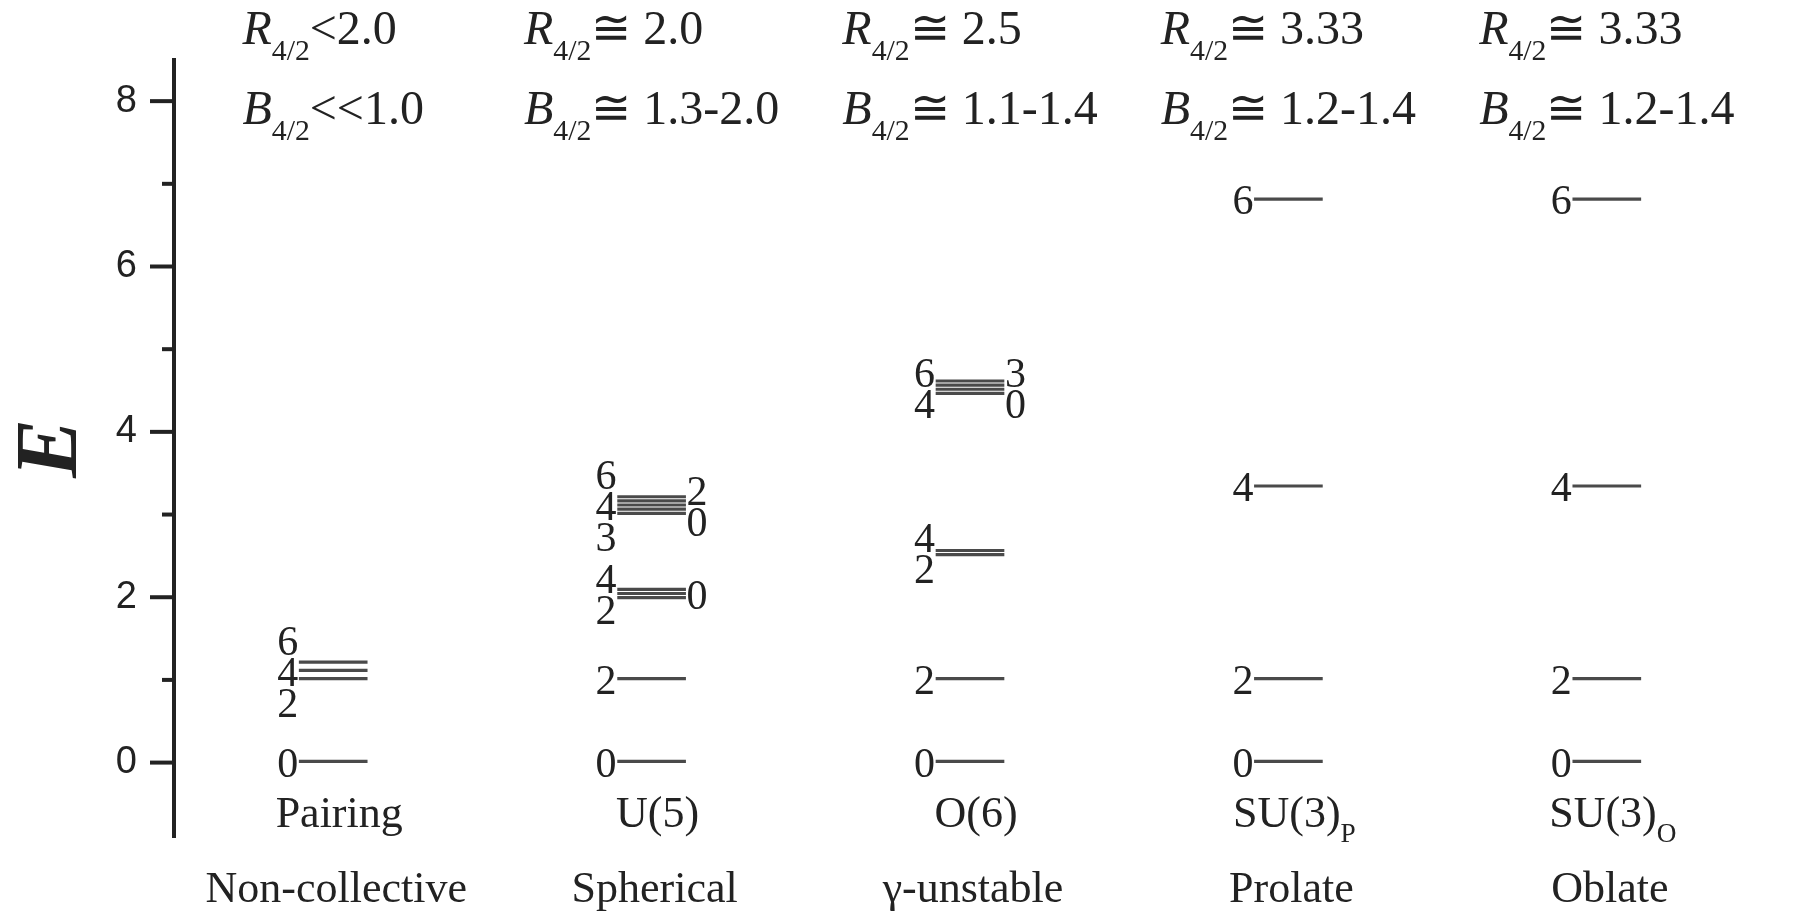 This screenshot has width=1806, height=922. I want to click on y-tick-label: 4, so click(126, 429).